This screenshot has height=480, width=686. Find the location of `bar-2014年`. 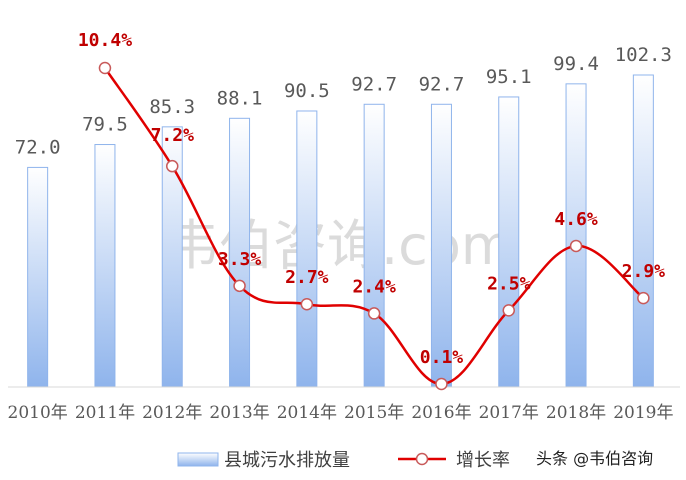

bar-2014年 is located at coordinates (307, 249).